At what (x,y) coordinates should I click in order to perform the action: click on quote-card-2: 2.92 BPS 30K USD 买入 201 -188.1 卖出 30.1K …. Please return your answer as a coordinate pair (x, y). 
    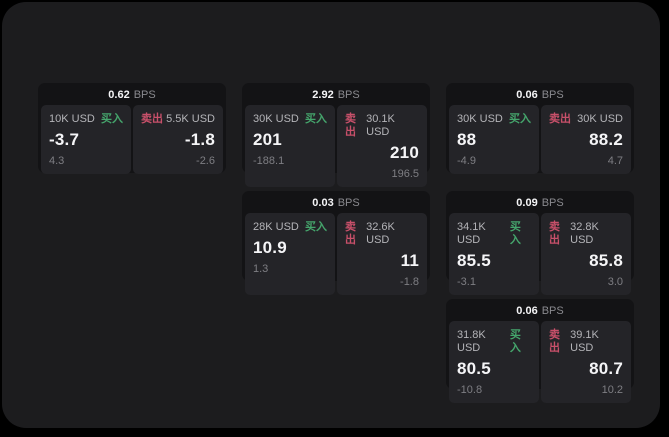
    Looking at the image, I should click on (336, 135).